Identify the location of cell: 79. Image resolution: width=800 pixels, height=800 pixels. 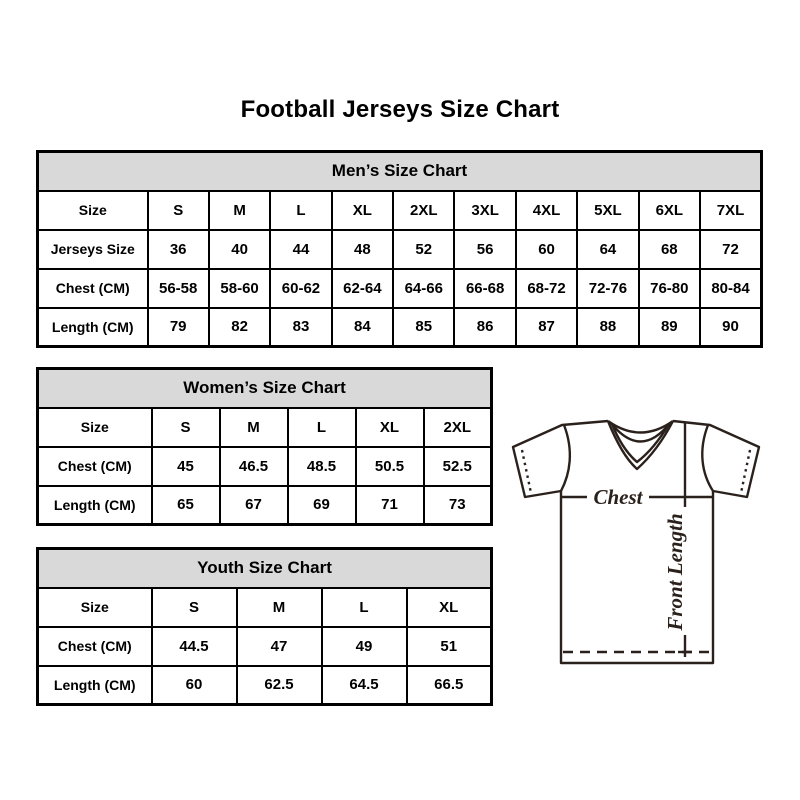
(178, 327).